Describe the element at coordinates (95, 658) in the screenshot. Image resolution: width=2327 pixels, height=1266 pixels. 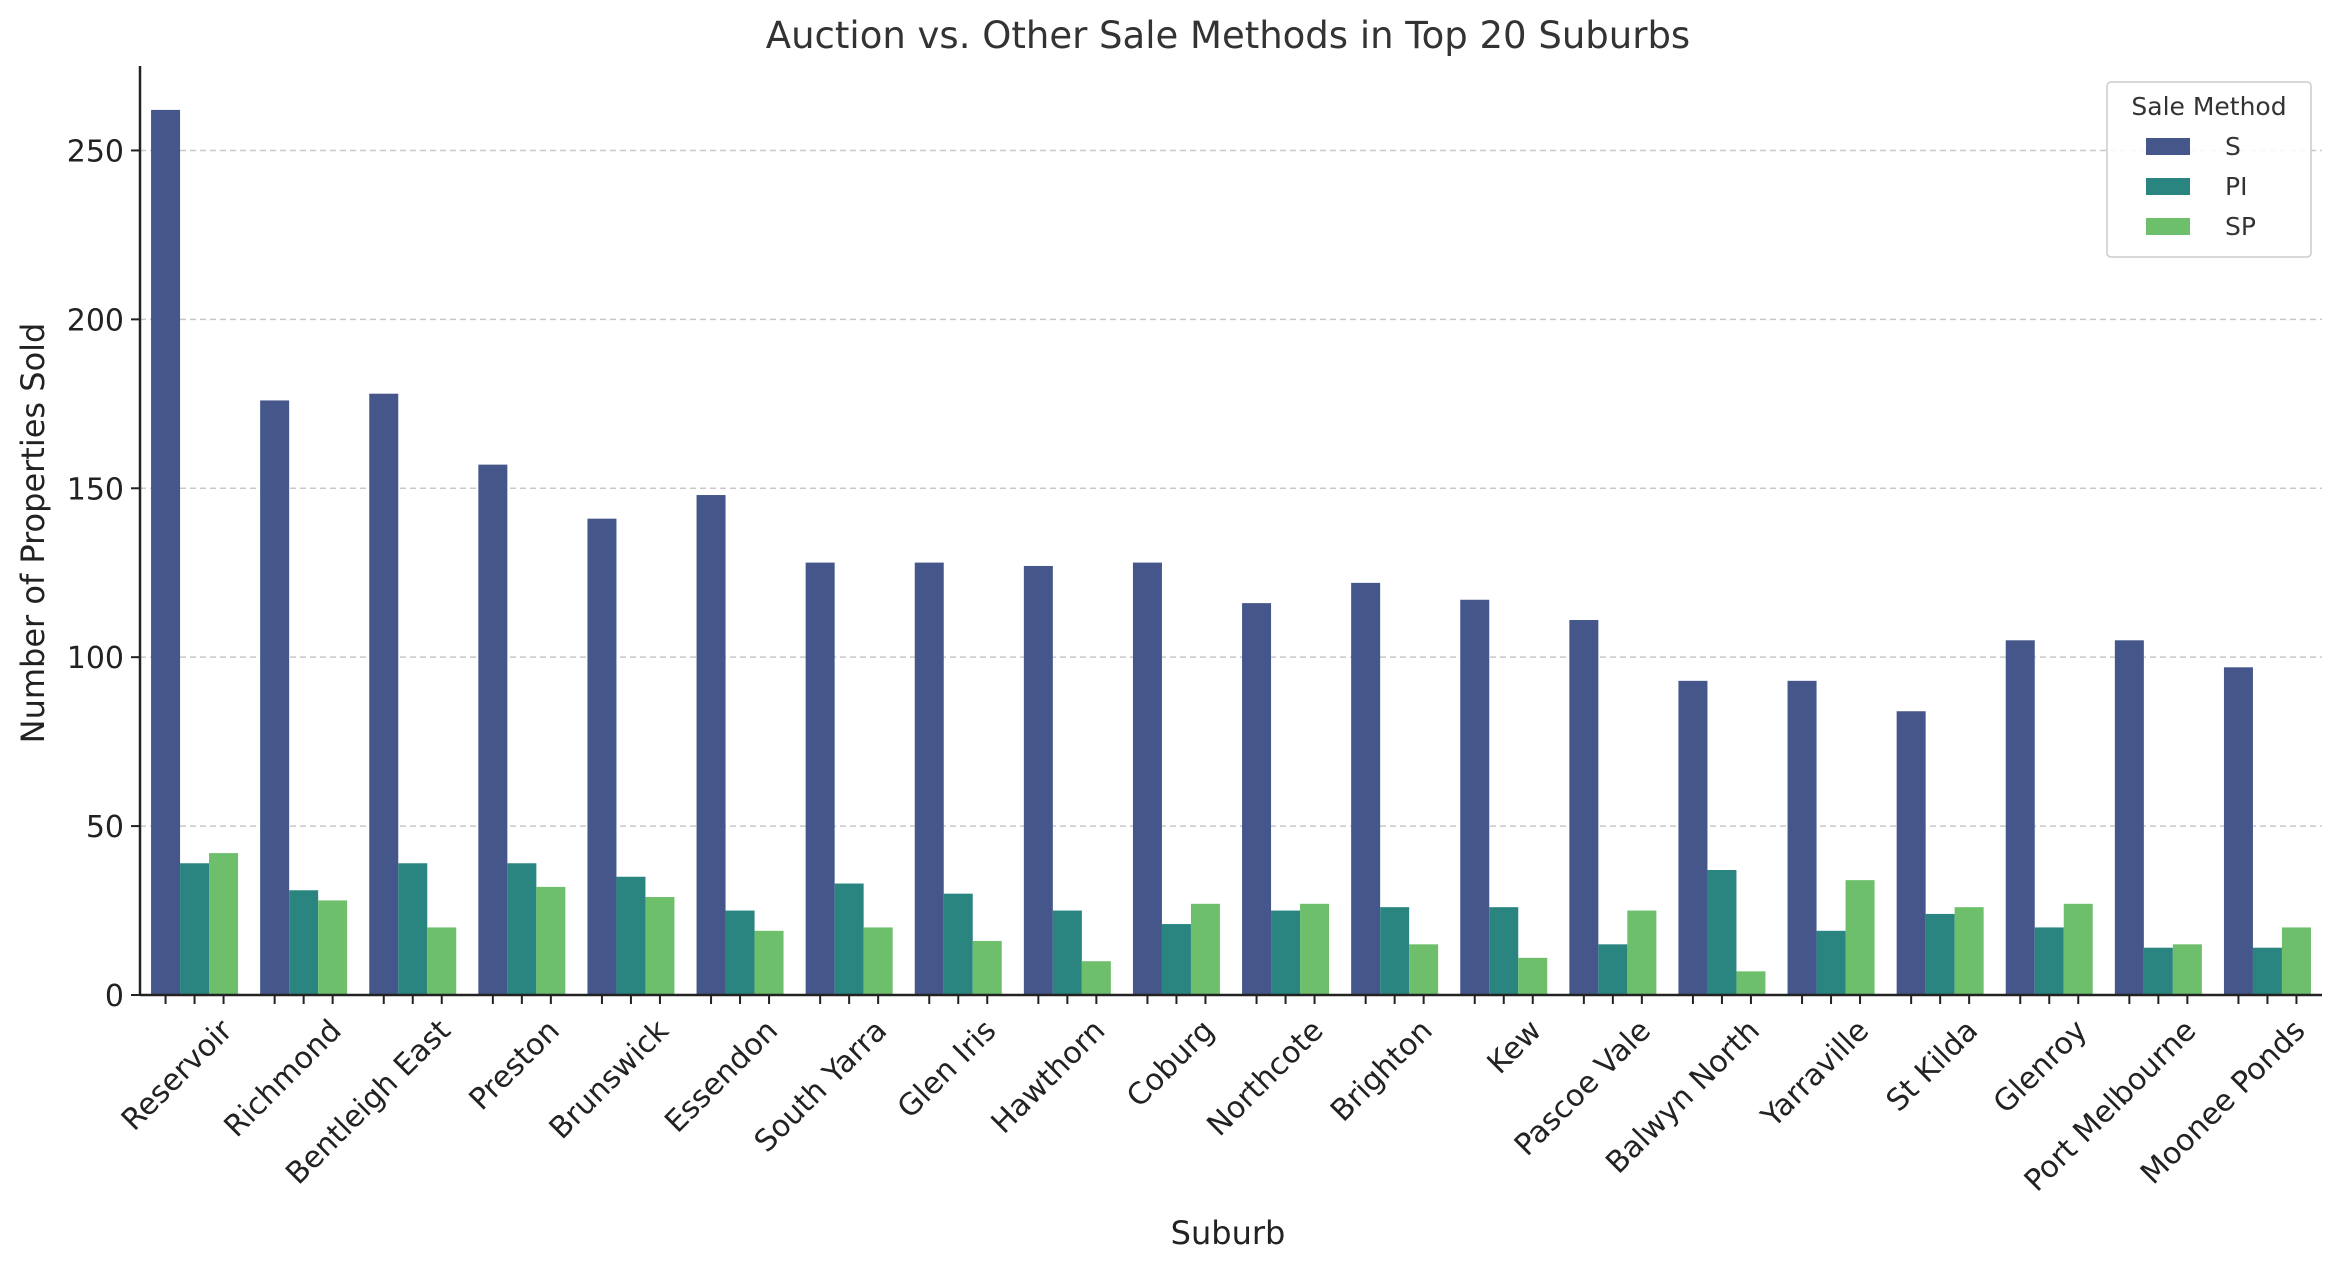
I see `y-tick-label: 100` at that location.